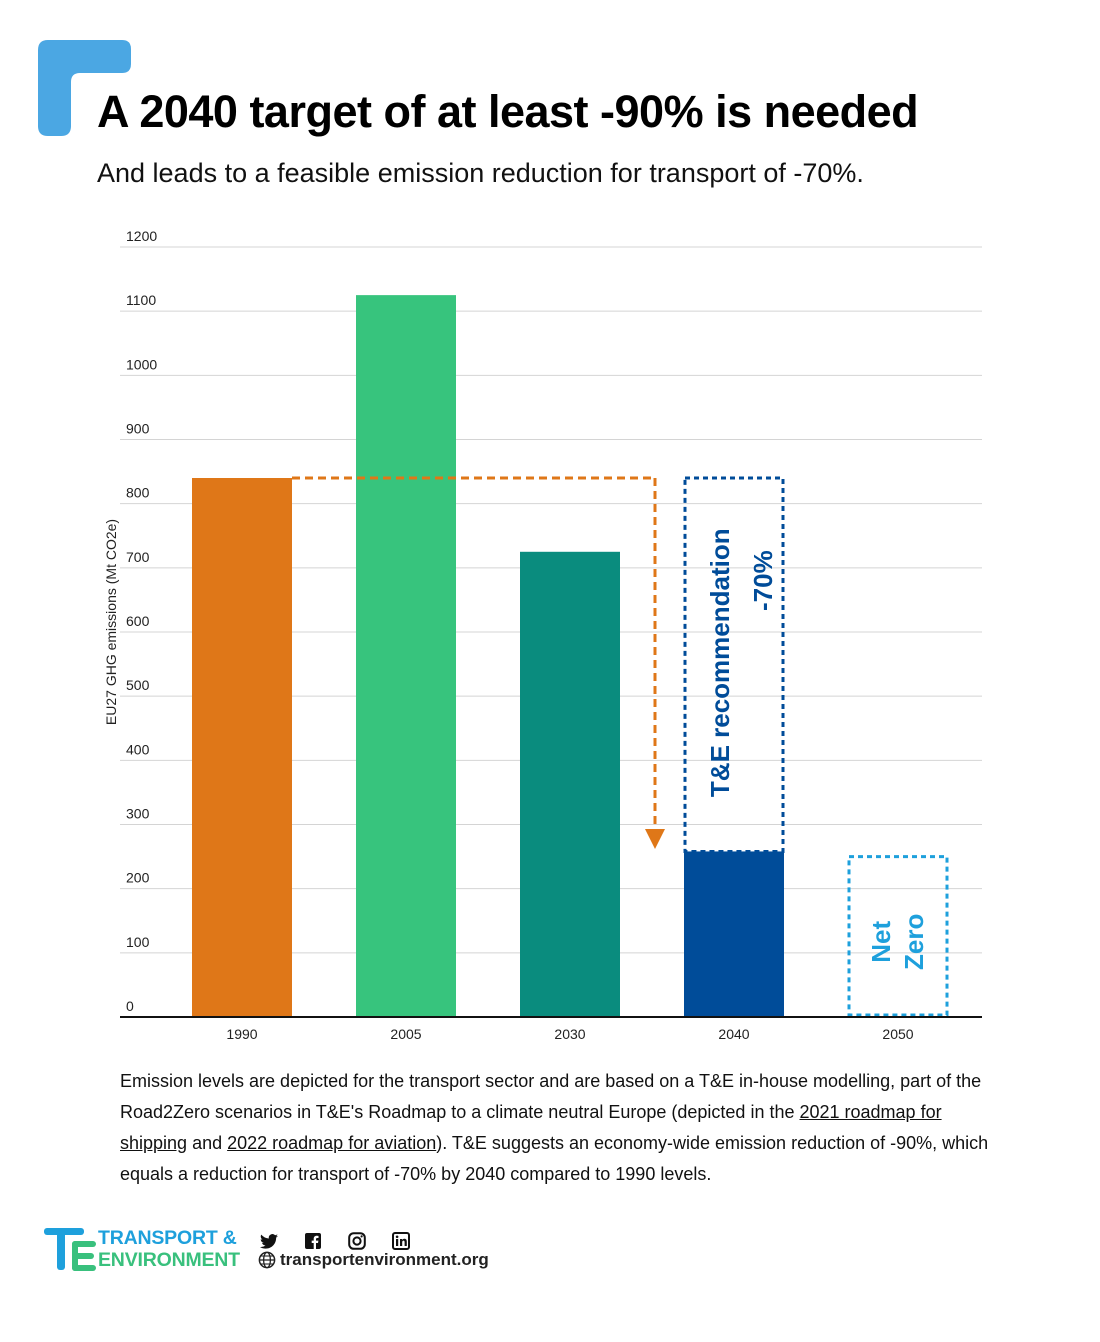  Describe the element at coordinates (138, 685) in the screenshot. I see `y-tick-label: 500` at that location.